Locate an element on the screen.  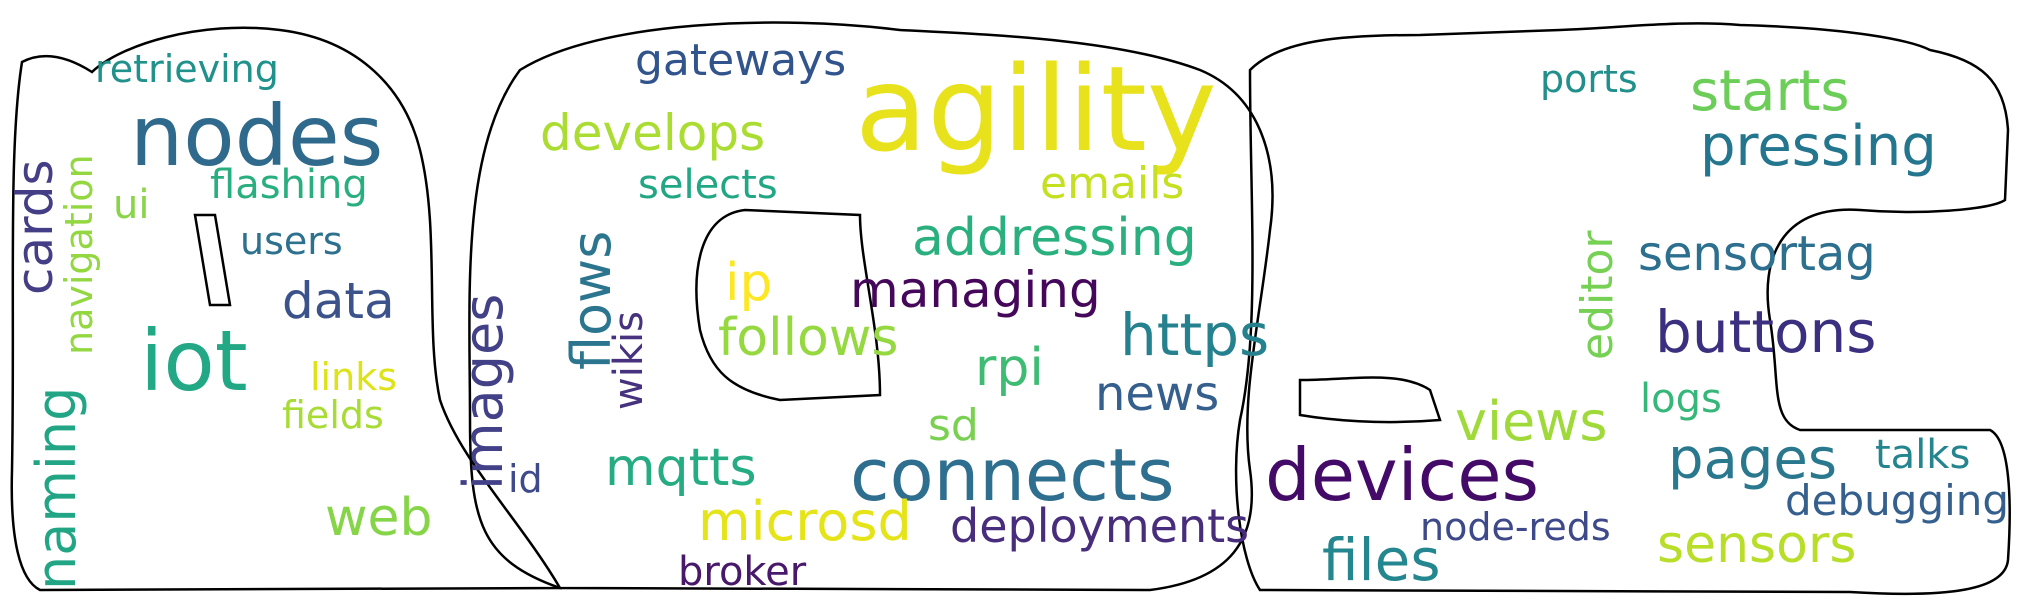
word-ip: ip is located at coordinates (748, 283).